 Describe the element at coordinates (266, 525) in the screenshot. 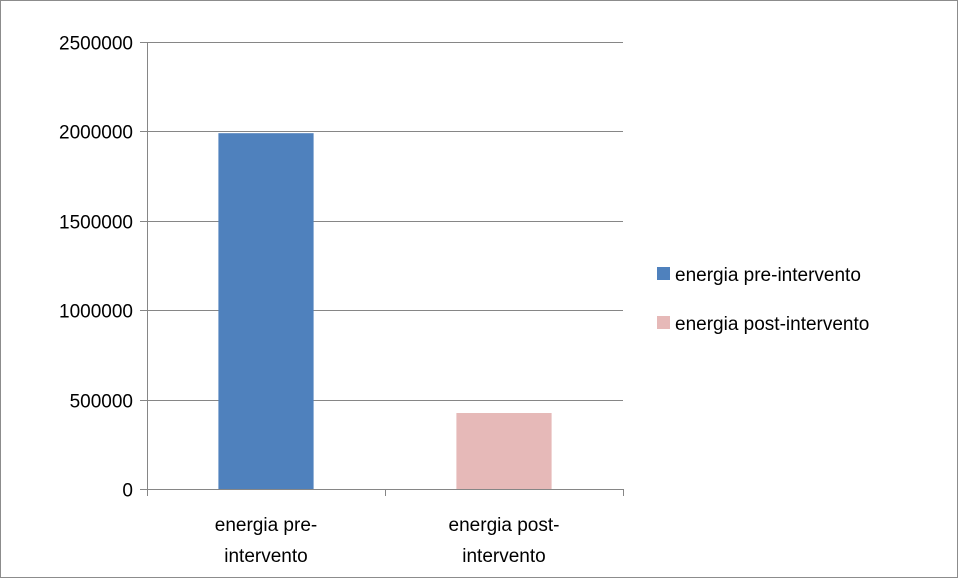

I see `category-label-line: energia pre-` at that location.